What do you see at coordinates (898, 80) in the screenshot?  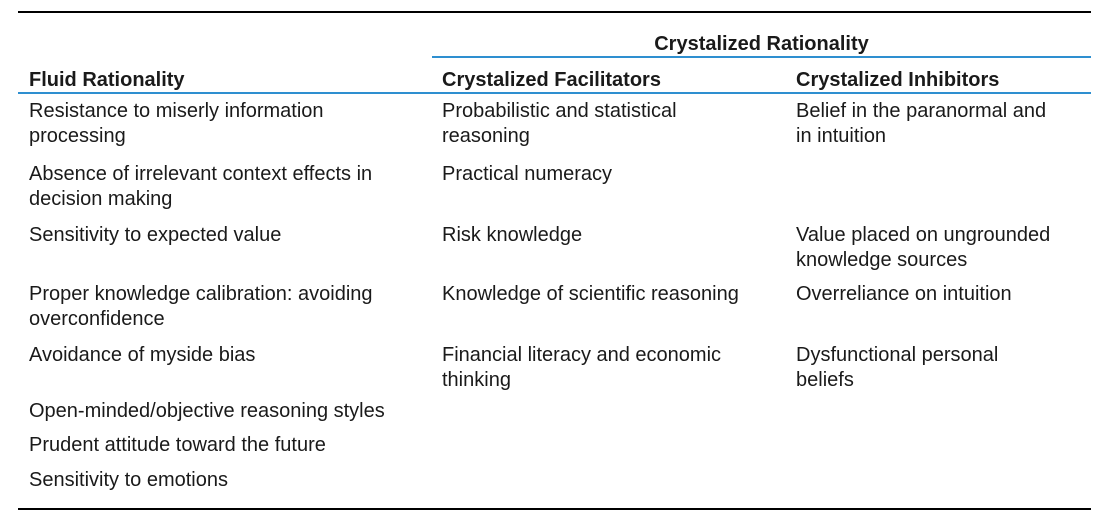 I see `column-header-crystalized-inhibitors: Crystalized Inhibitors` at bounding box center [898, 80].